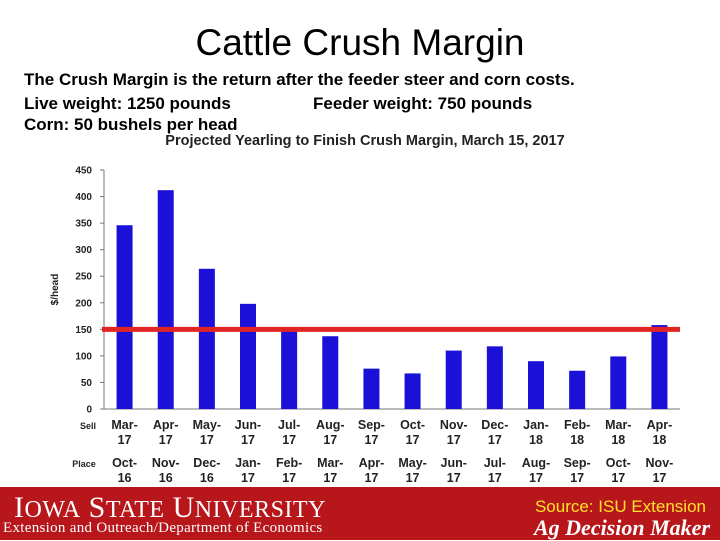 This screenshot has width=720, height=541. I want to click on place-month-label: Feb-, so click(289, 463).